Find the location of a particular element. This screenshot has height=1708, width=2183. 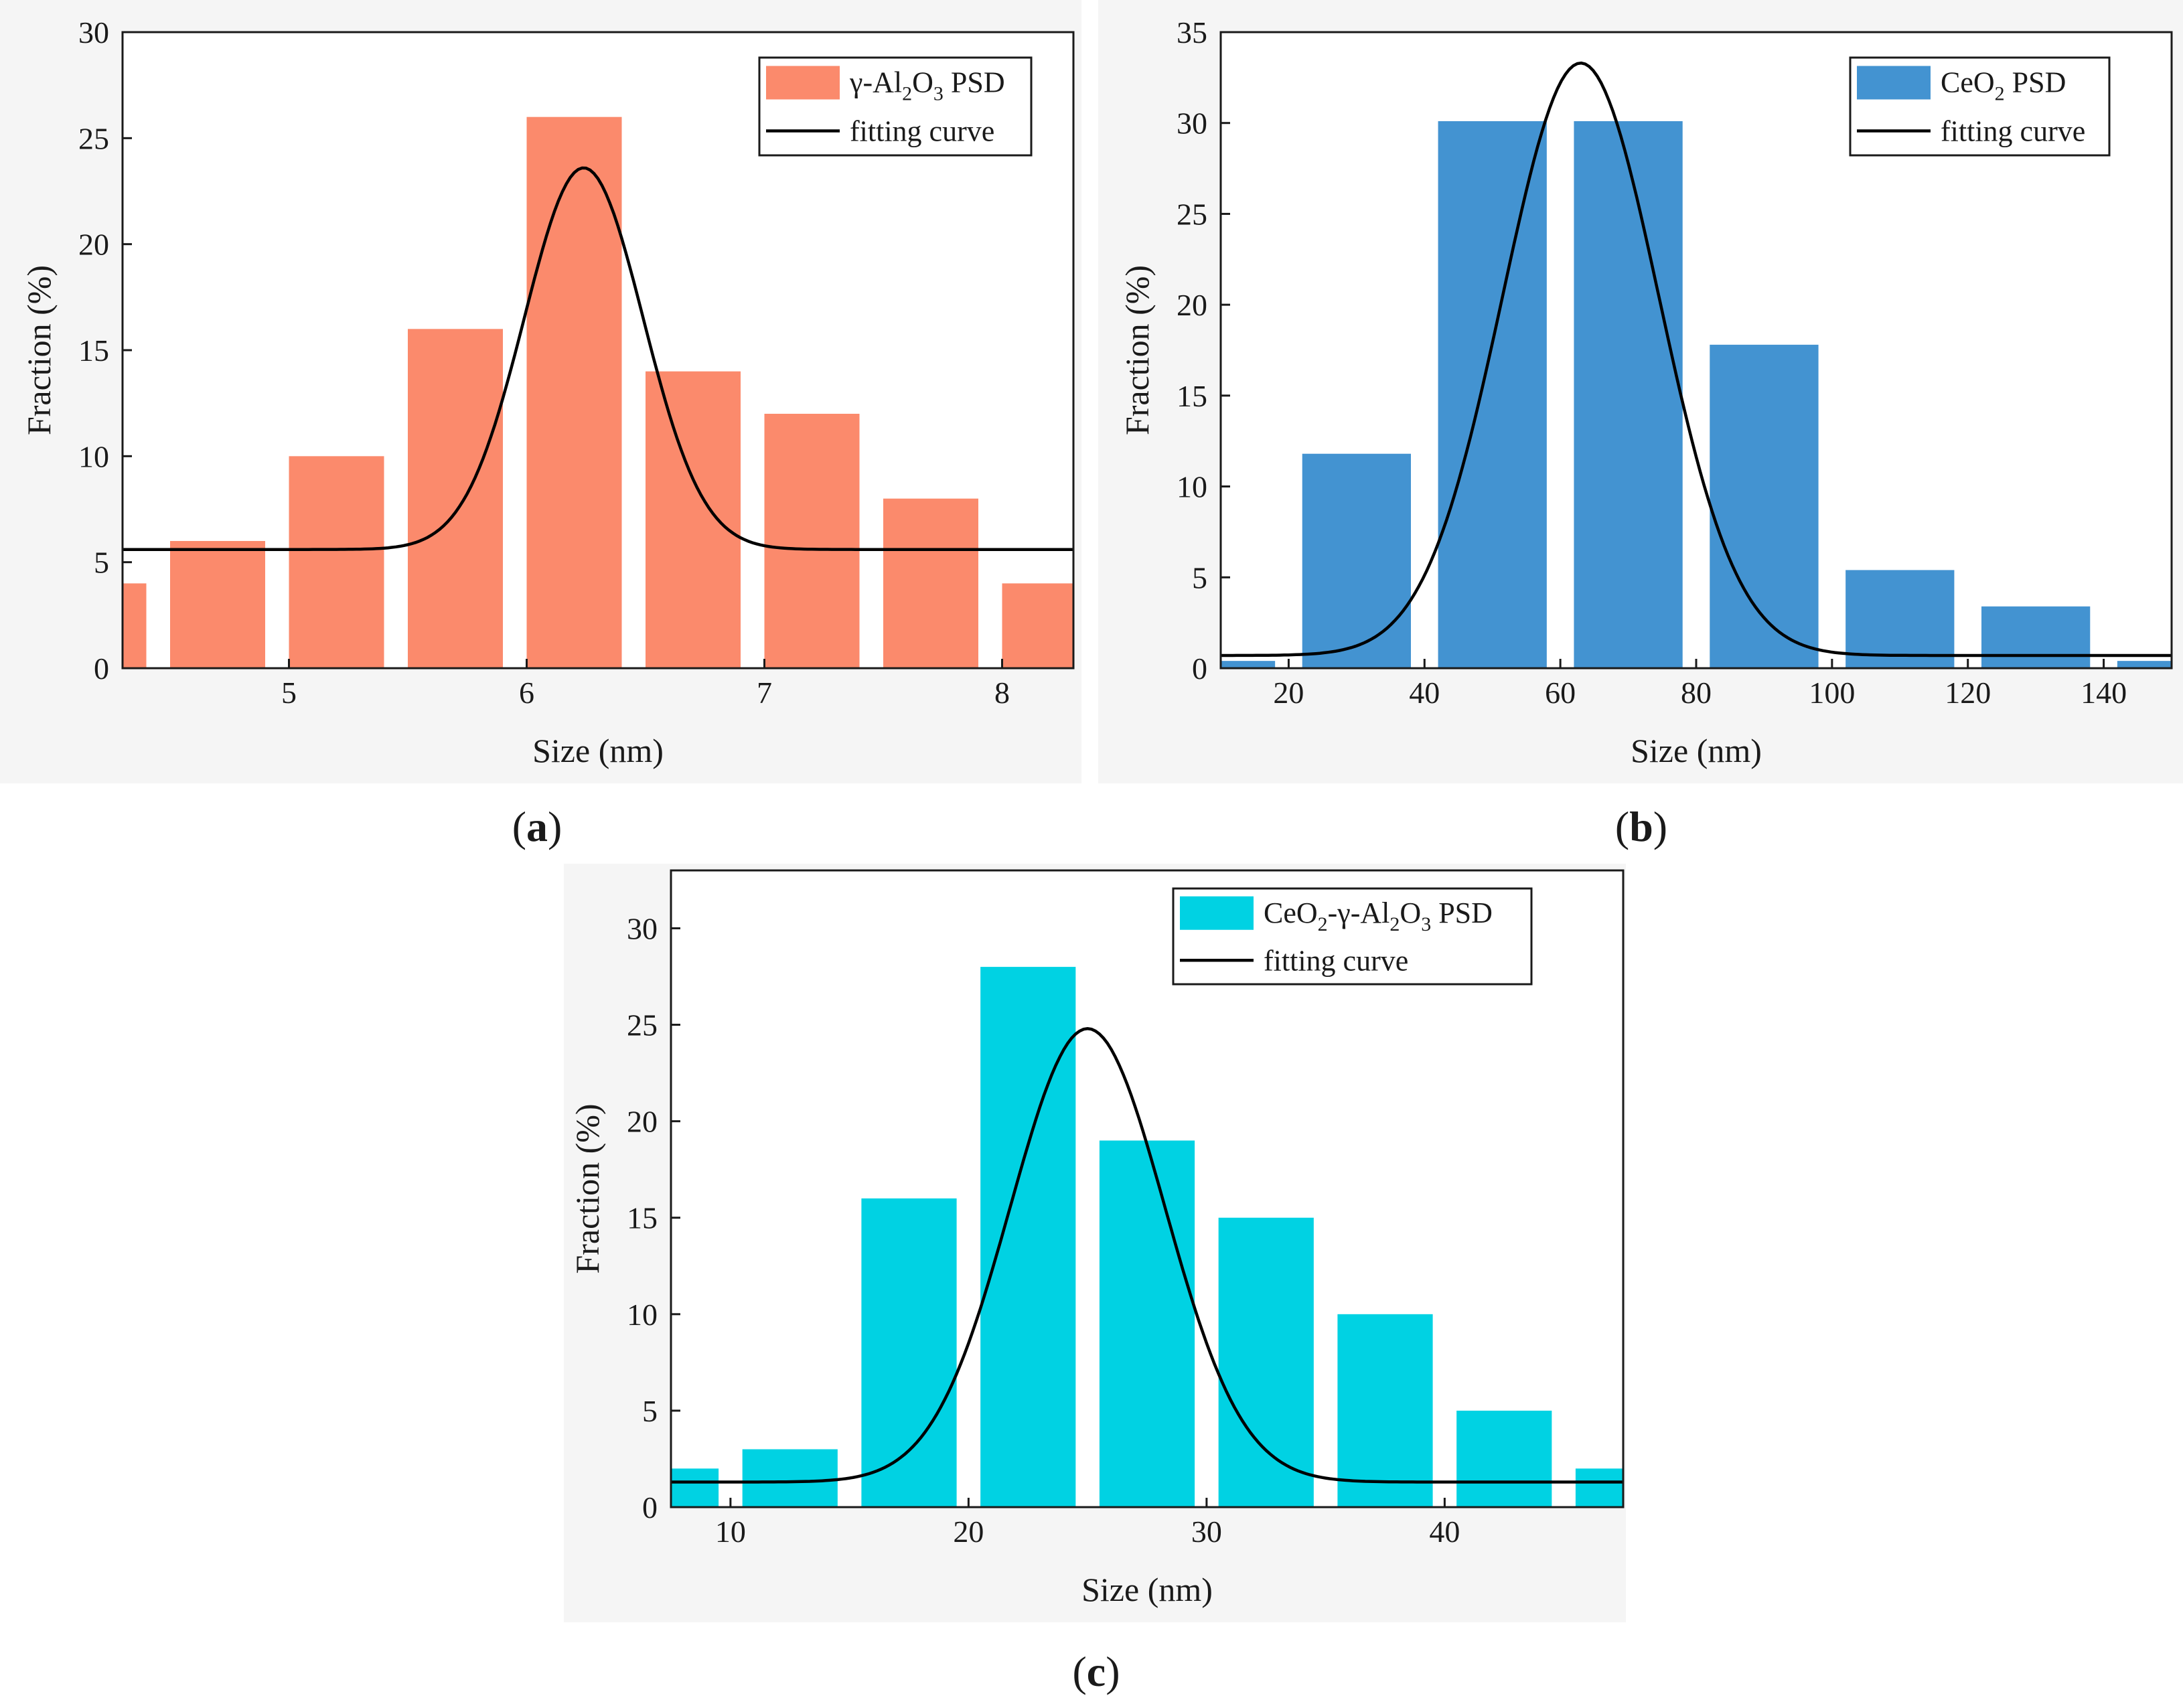

x-tick-label: 60 is located at coordinates (1560, 693).